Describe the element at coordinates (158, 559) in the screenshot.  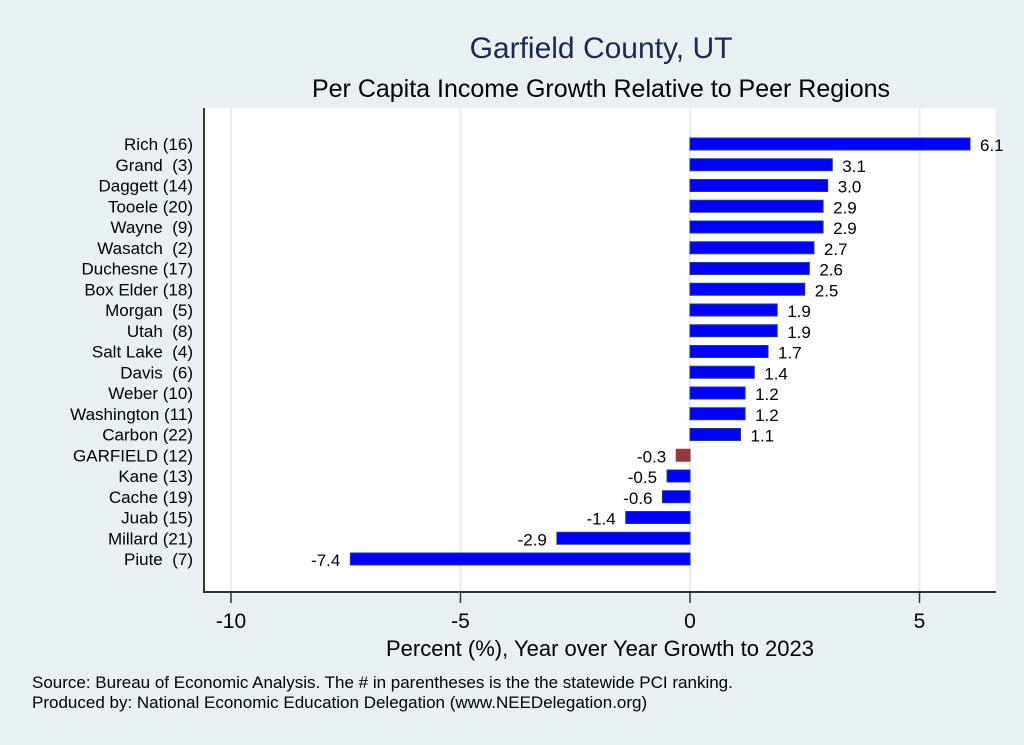
I see `category-label: Piute (7)` at that location.